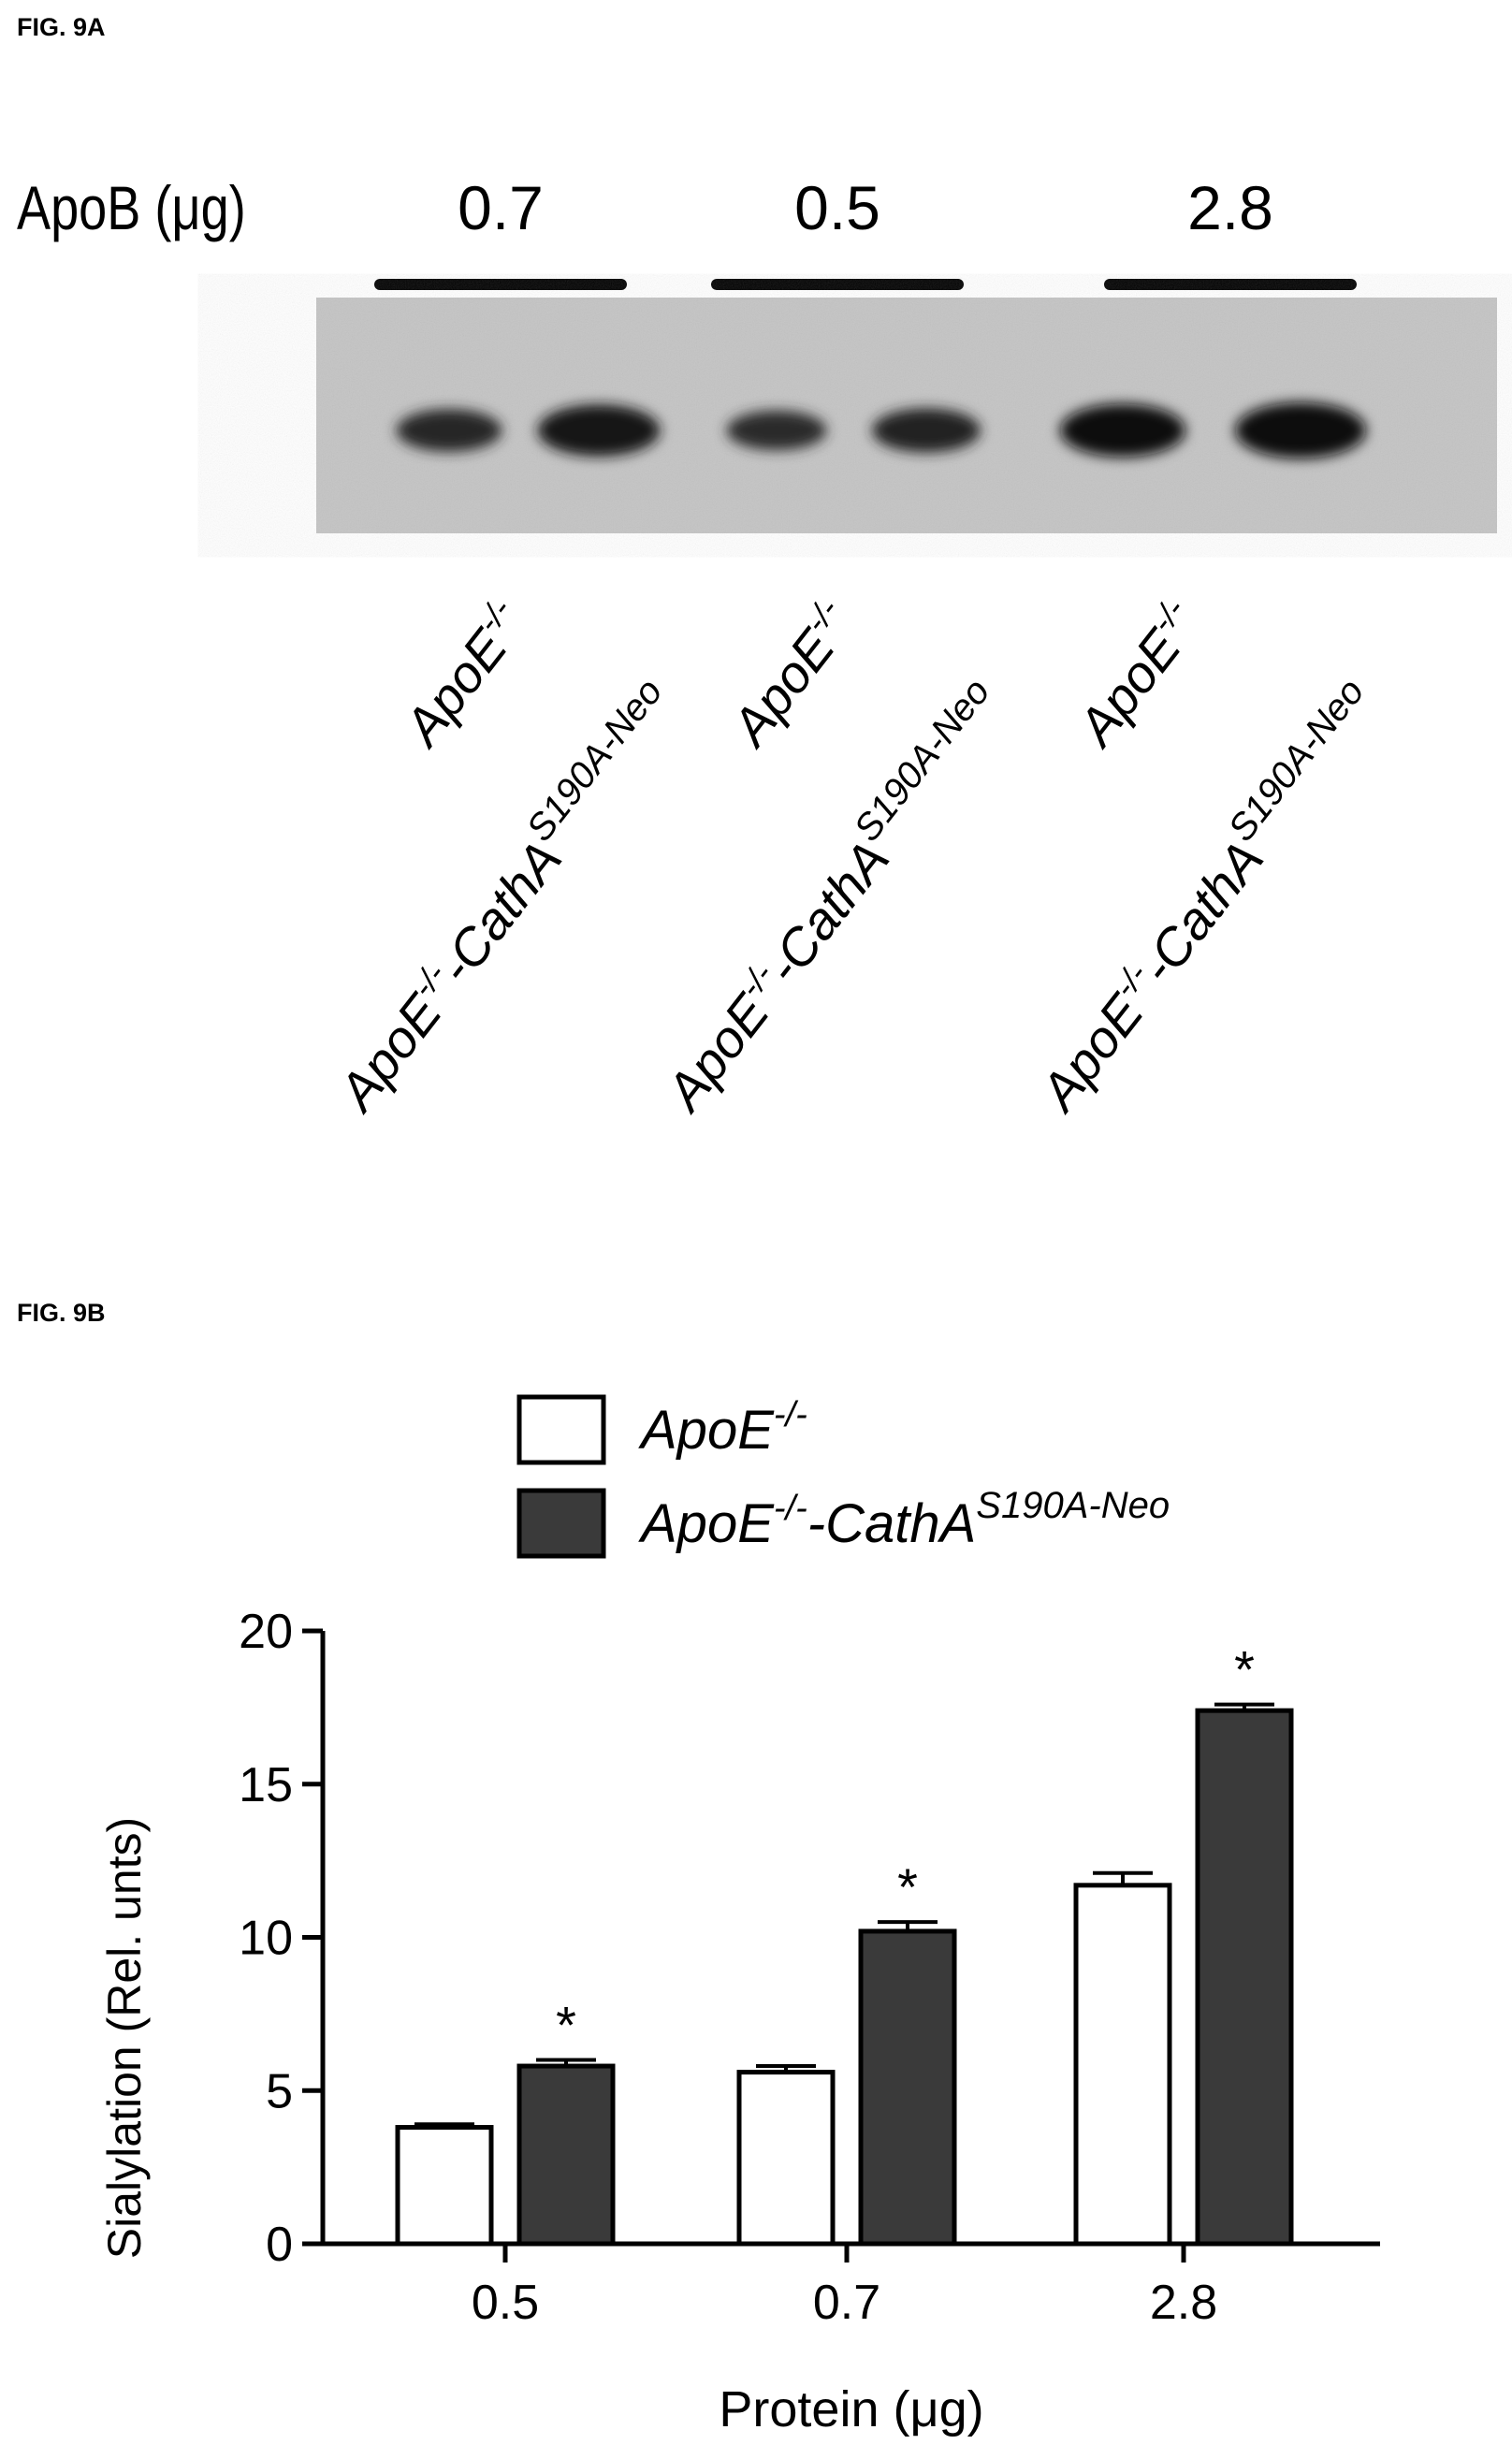 This screenshot has width=1512, height=2459. What do you see at coordinates (1245, 1977) in the screenshot?
I see `bar-apoe-catha-2.8` at bounding box center [1245, 1977].